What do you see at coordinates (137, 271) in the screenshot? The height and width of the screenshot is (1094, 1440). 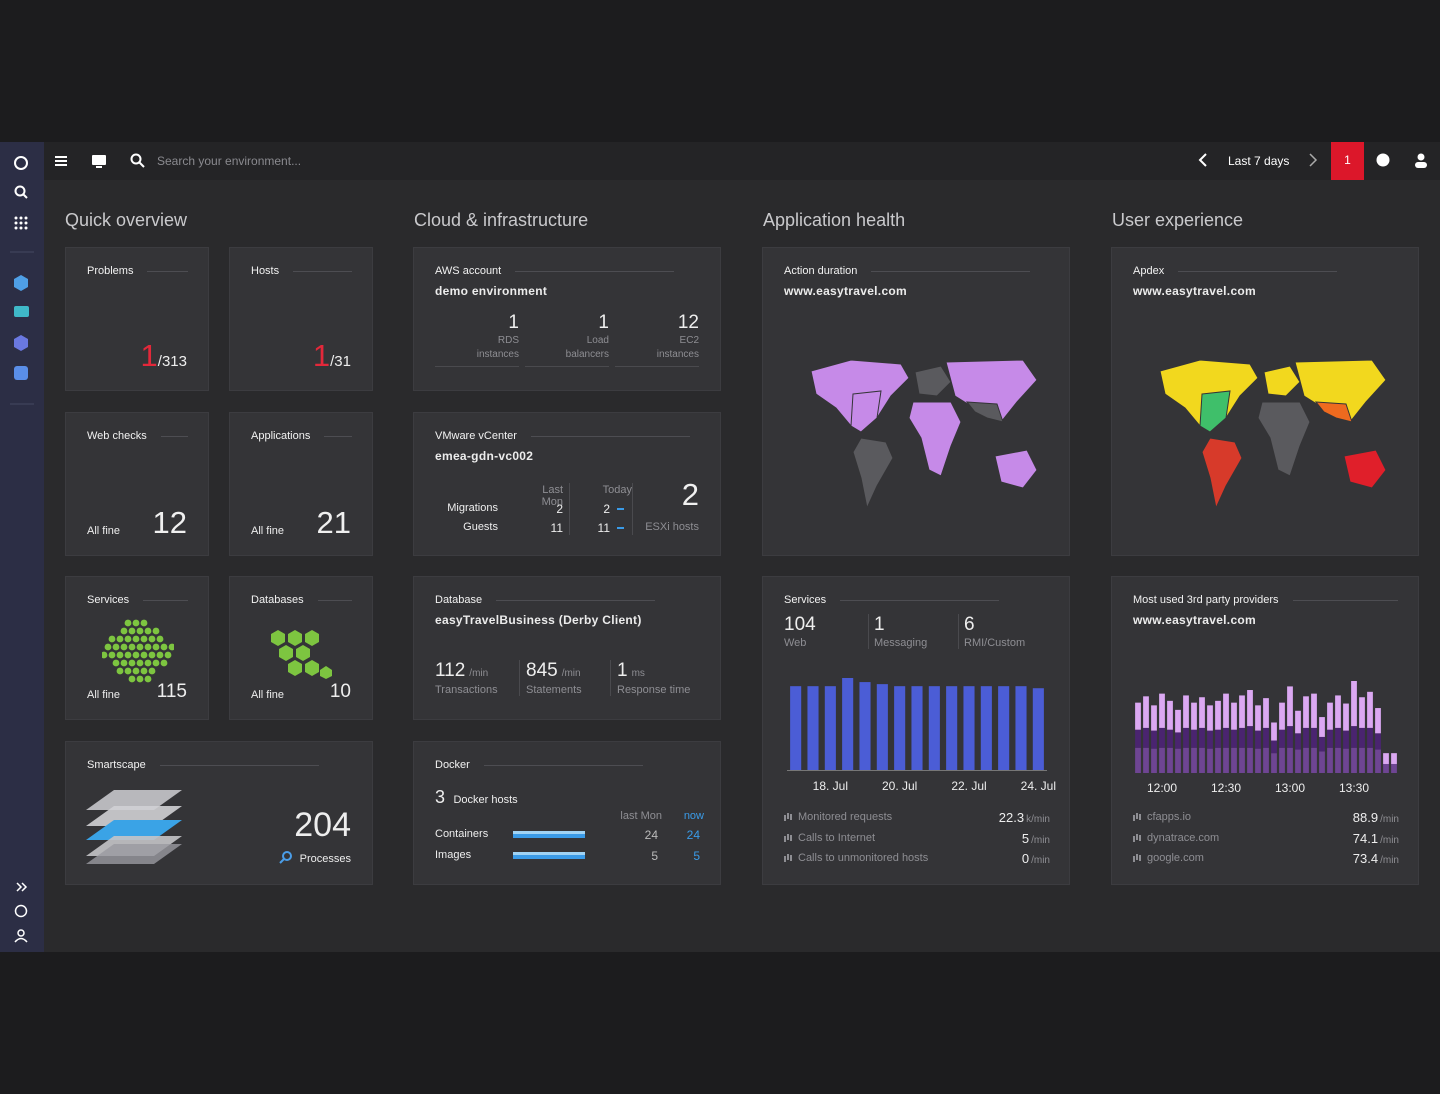 I see `tile-title: Problems` at bounding box center [137, 271].